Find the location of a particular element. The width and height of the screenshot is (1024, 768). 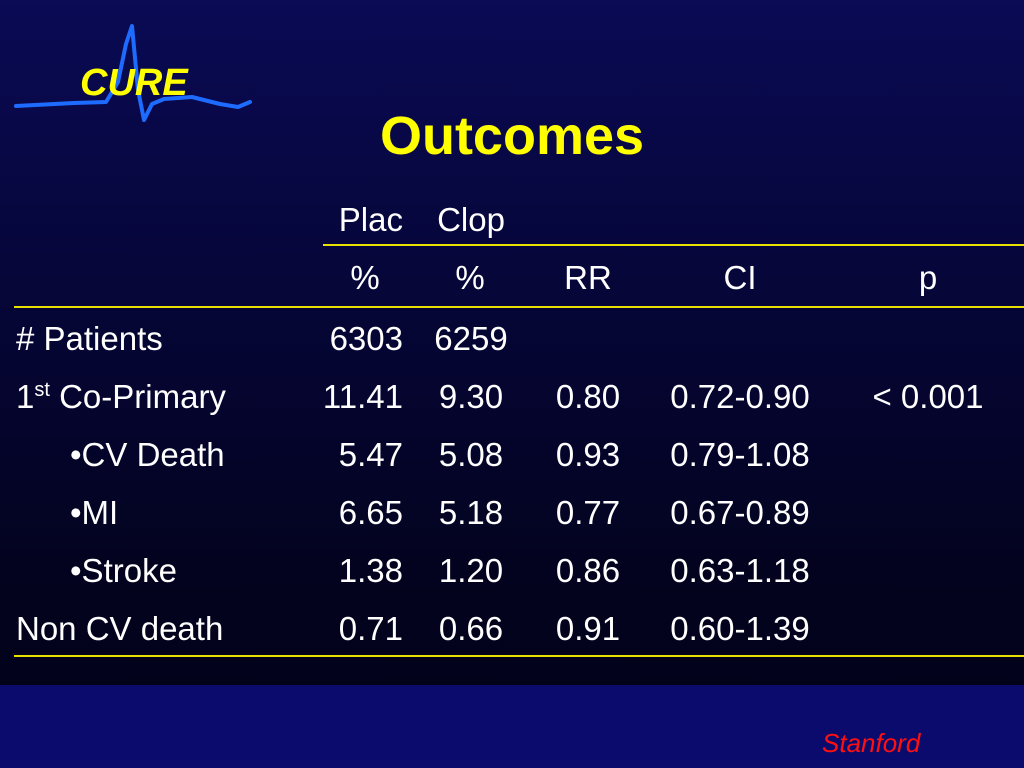

cell-coprimary-ci: 0.72-0.90 is located at coordinates (740, 396).